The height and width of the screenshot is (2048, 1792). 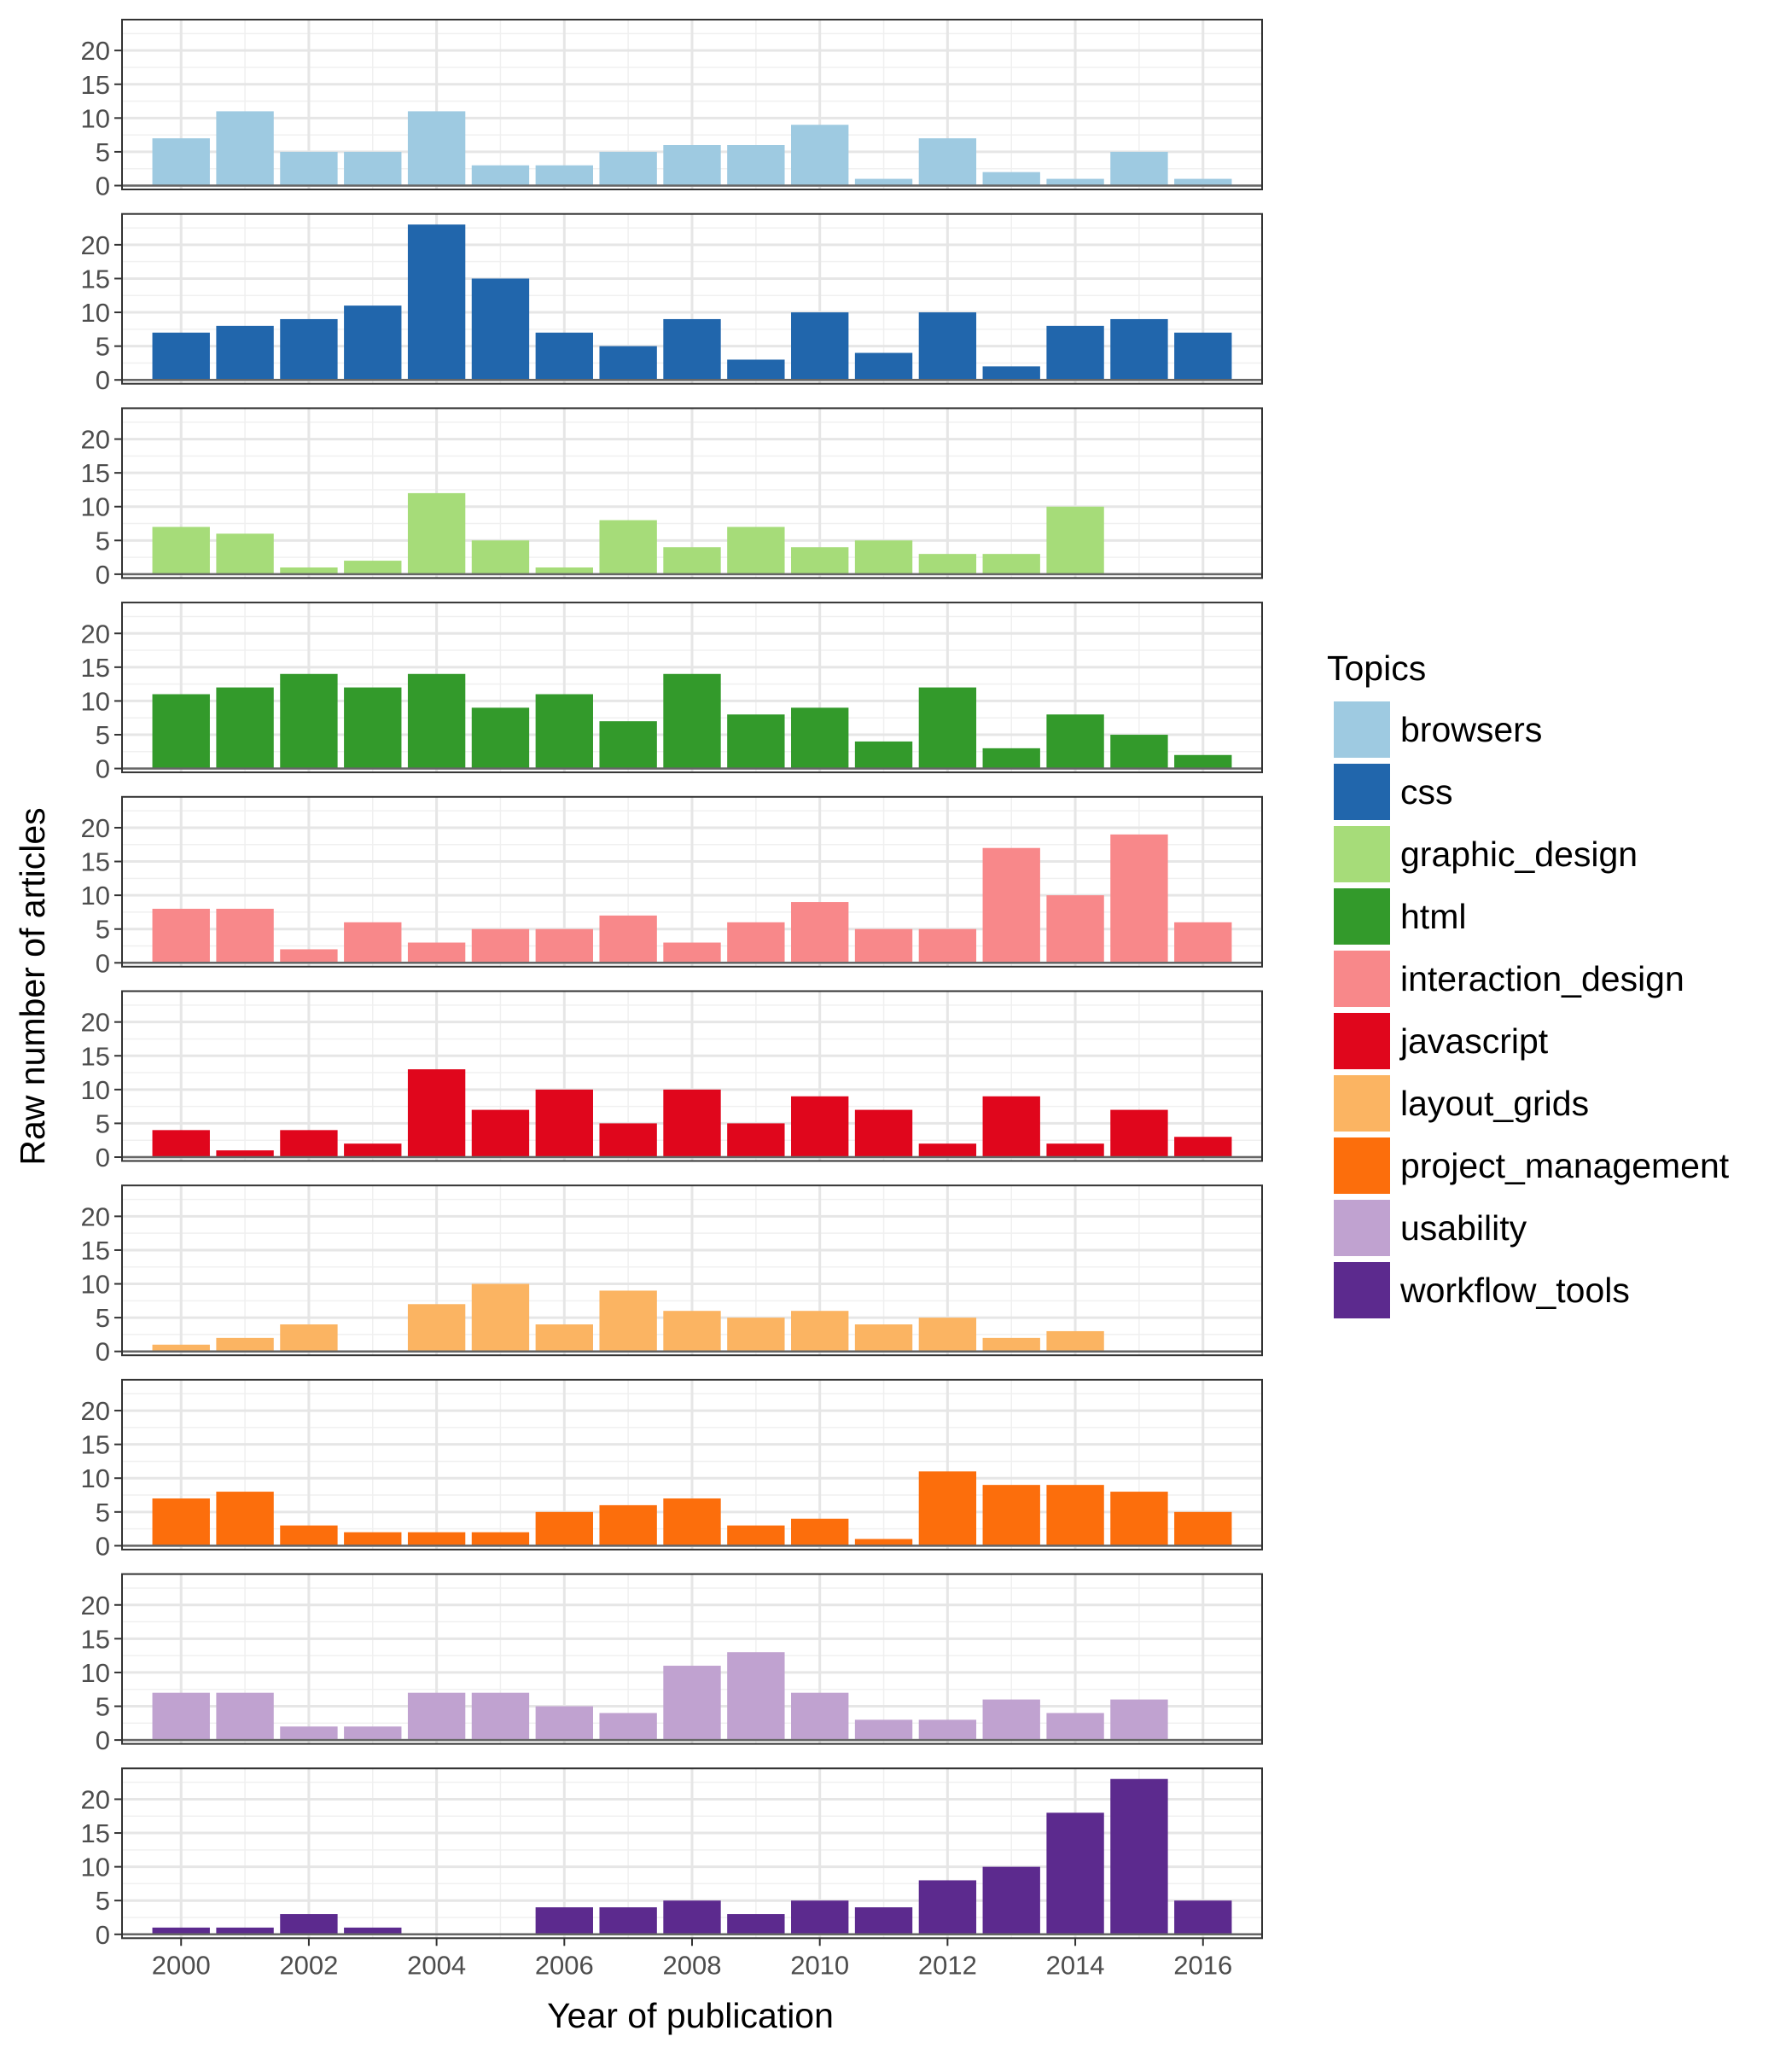 I want to click on bar-interaction_design-2014, so click(x=1075, y=929).